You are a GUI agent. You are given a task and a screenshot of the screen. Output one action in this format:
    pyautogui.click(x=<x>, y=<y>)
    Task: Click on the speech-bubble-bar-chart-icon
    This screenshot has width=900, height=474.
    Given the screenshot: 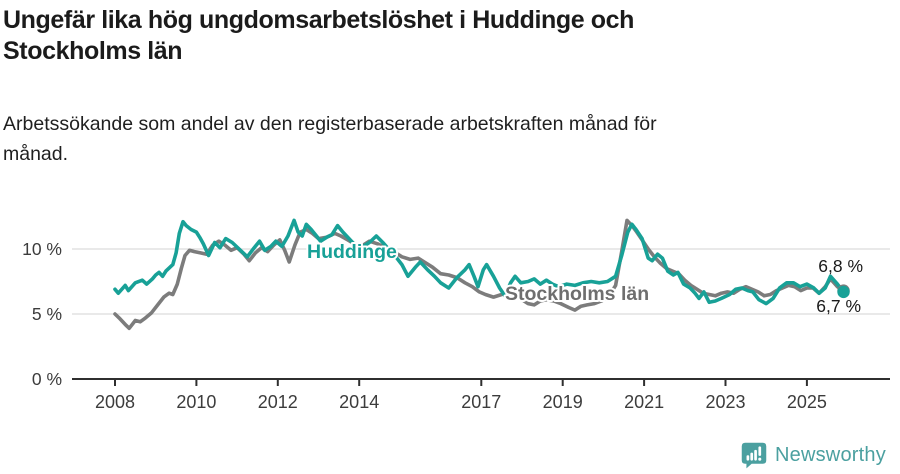 What is the action you would take?
    pyautogui.click(x=754, y=455)
    